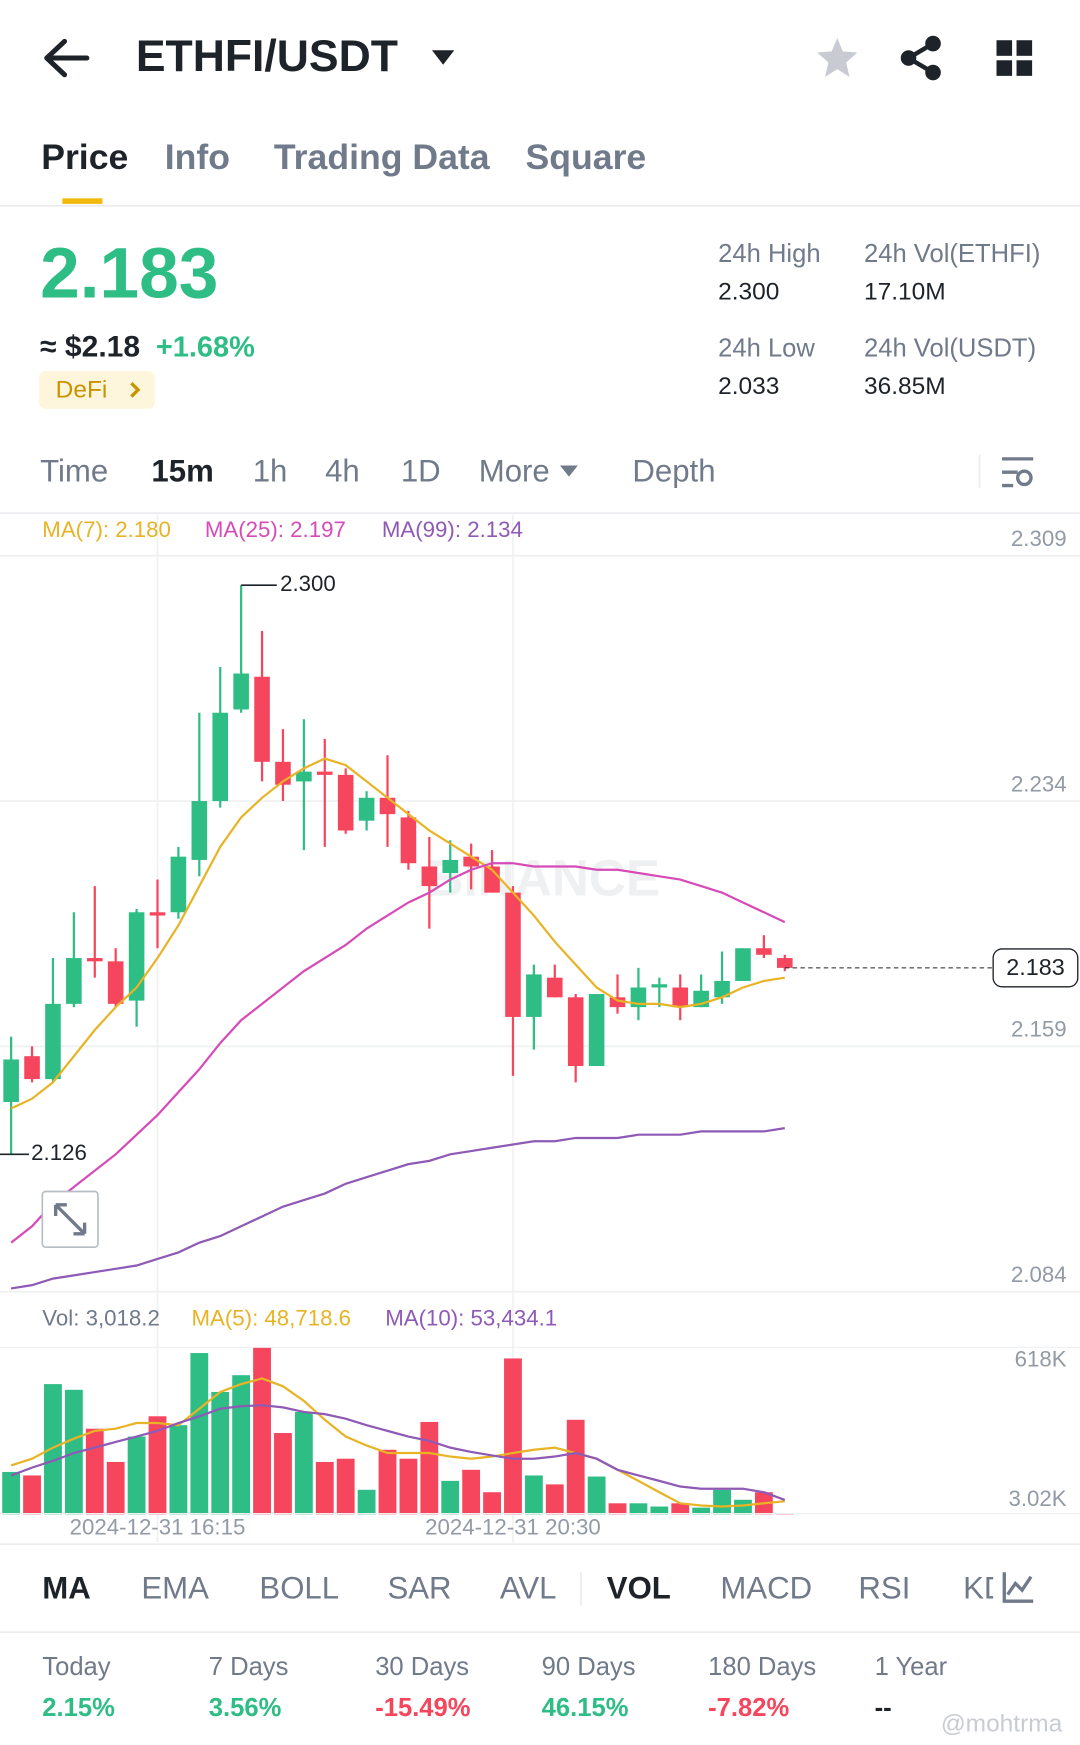 Image resolution: width=1080 pixels, height=1745 pixels. Describe the element at coordinates (67, 58) in the screenshot. I see `back-button` at that location.